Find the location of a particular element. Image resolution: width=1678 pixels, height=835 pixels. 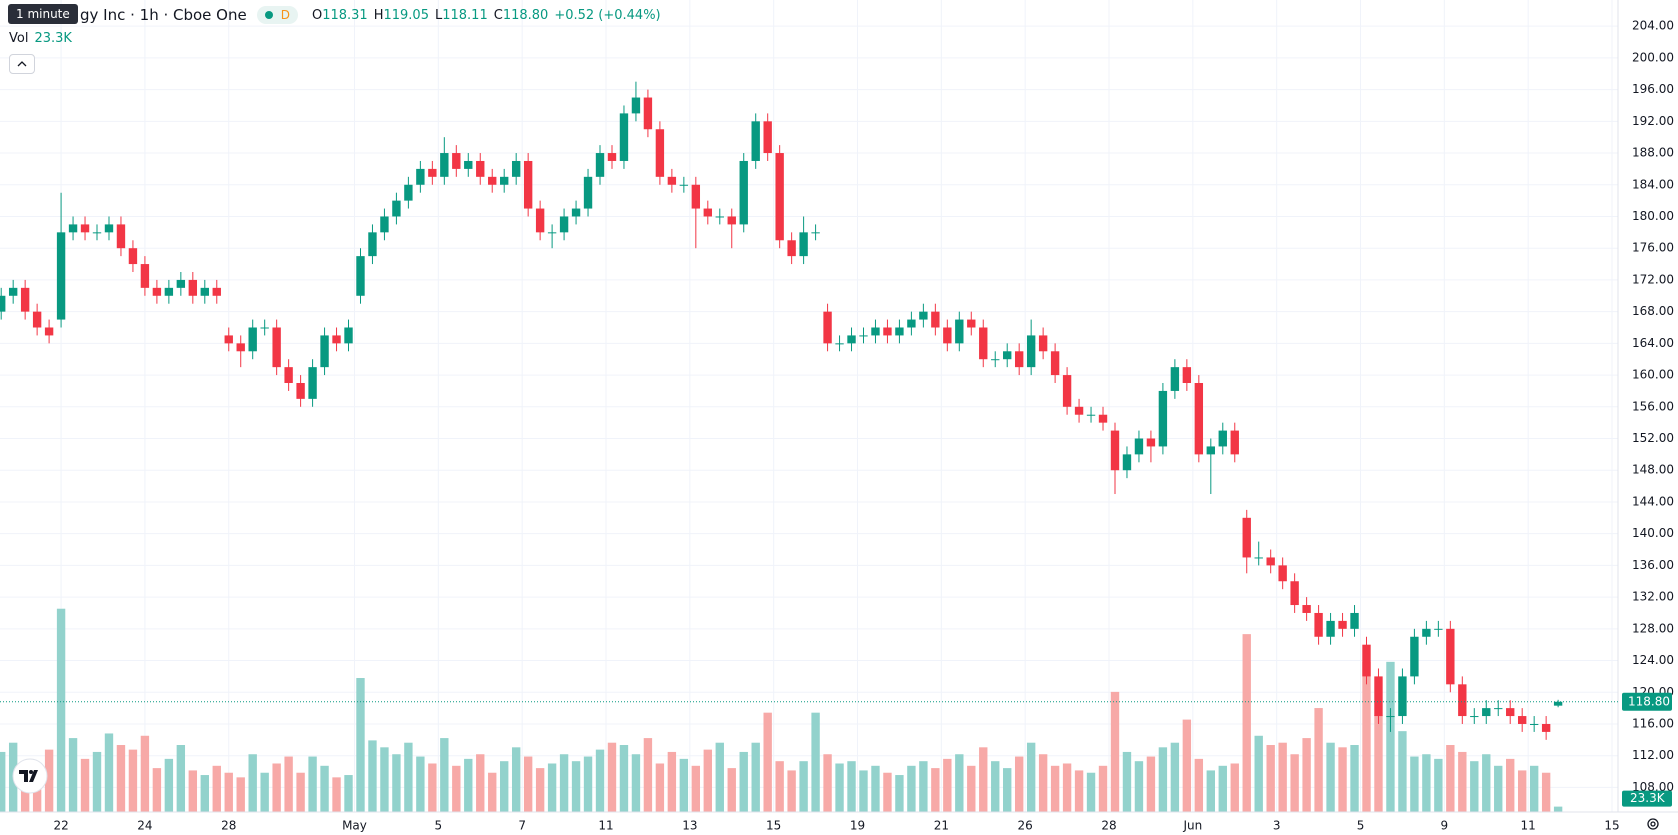

x-tick-label: Jun is located at coordinates (1192, 826).